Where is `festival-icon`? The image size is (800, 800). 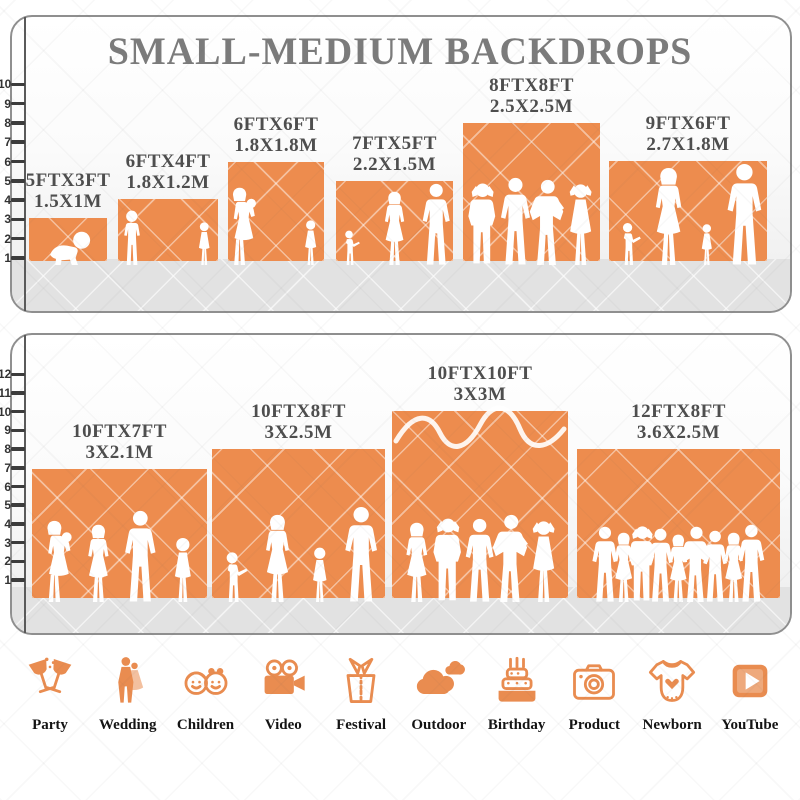
festival-icon is located at coordinates (361, 680).